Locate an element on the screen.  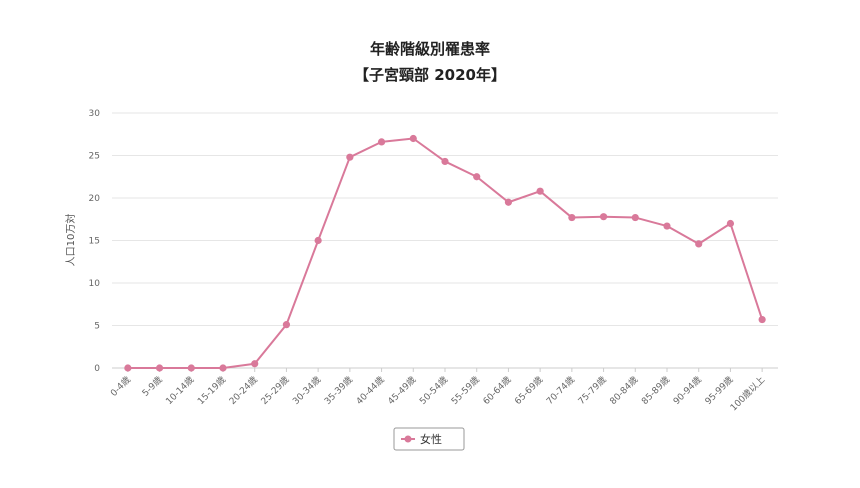
x-tick-label: 10-14歳 is located at coordinates (179, 390).